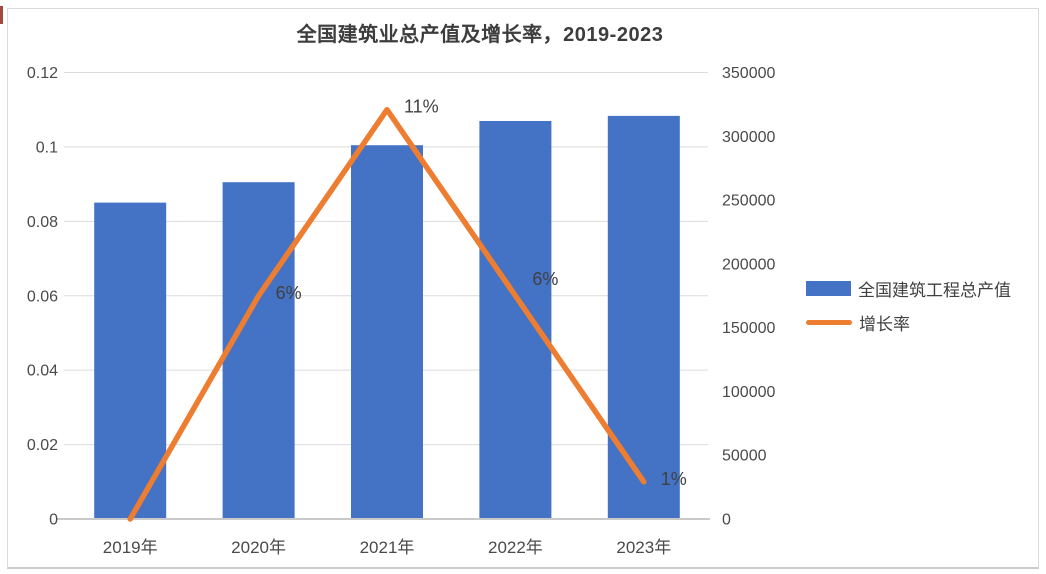 This screenshot has height=574, width=1046. What do you see at coordinates (828, 288) in the screenshot?
I see `legend-rect-swatch` at bounding box center [828, 288].